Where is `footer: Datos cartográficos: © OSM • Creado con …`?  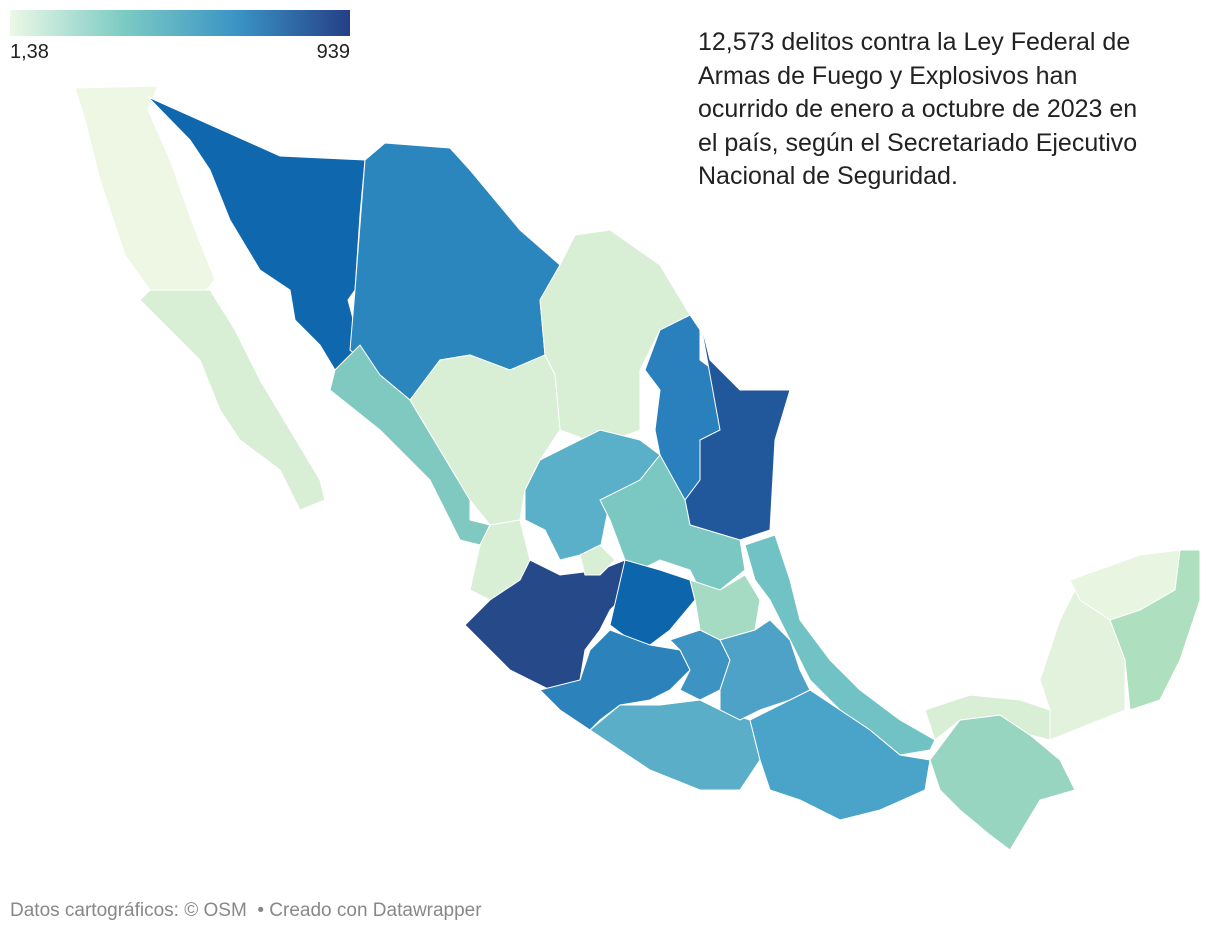
footer: Datos cartográficos: © OSM • Creado con … is located at coordinates (246, 910).